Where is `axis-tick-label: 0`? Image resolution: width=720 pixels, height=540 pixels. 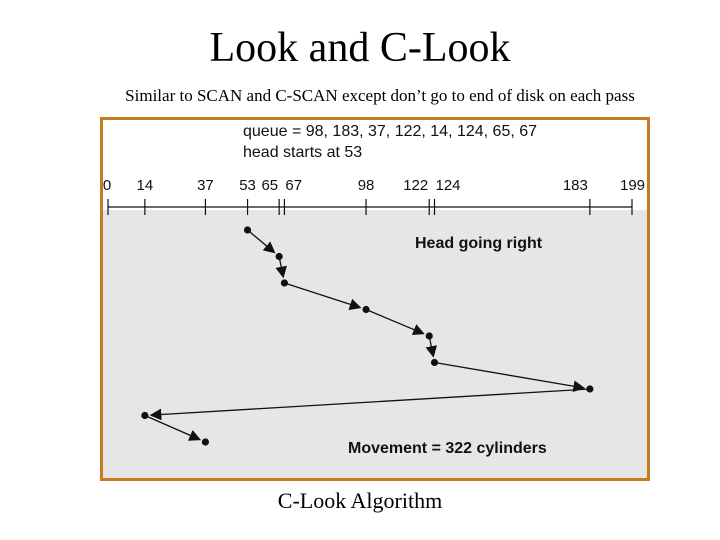
axis-tick-label: 0 is located at coordinates (107, 185).